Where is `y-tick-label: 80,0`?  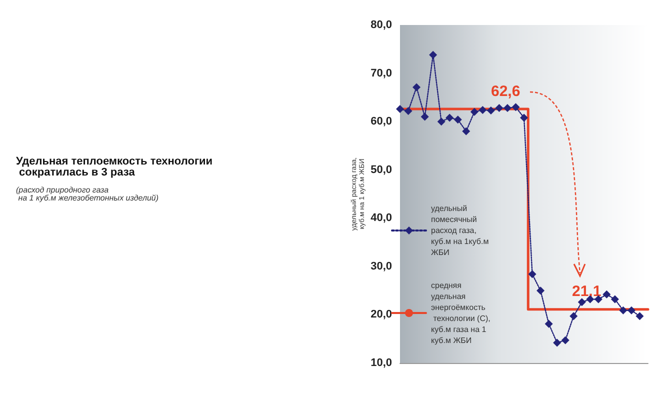
y-tick-label: 80,0 is located at coordinates (381, 25).